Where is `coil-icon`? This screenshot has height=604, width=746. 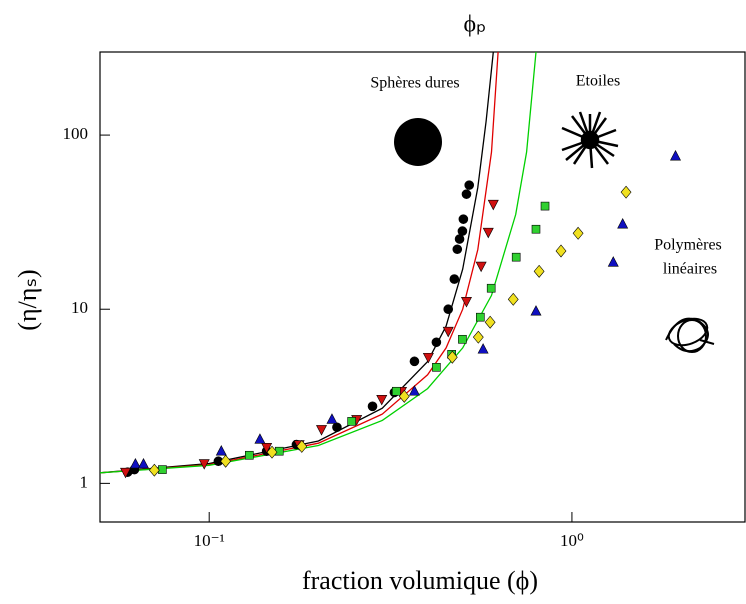 coil-icon is located at coordinates (690, 335).